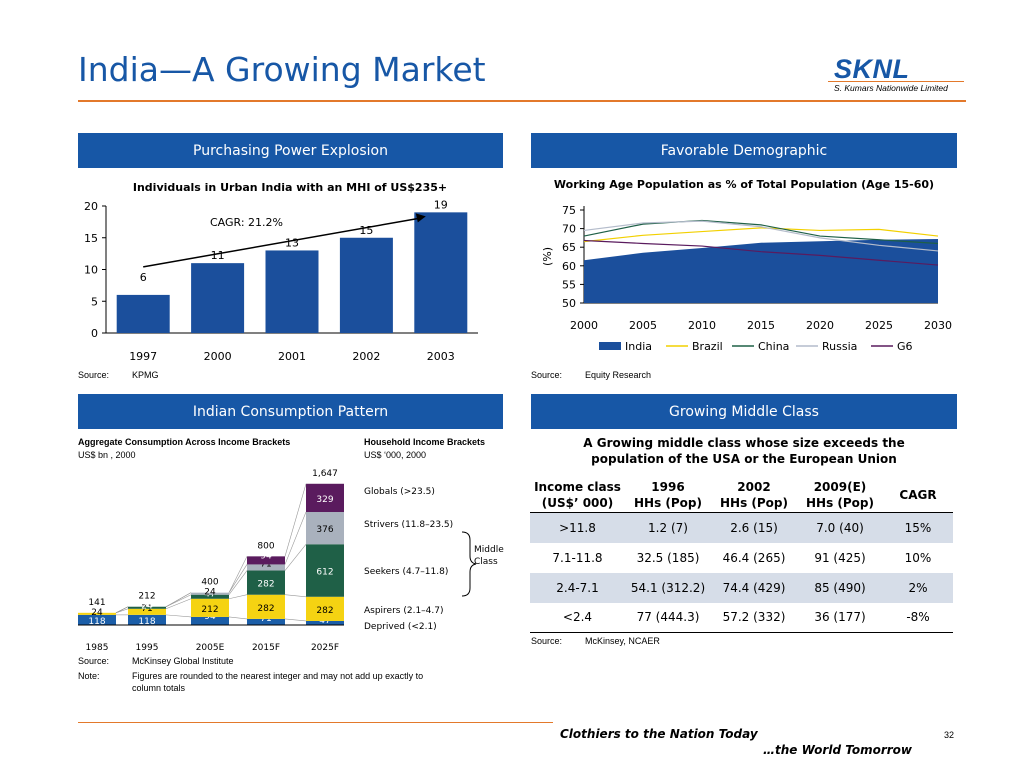 Image resolution: width=1024 pixels, height=768 pixels. Describe the element at coordinates (838, 750) in the screenshot. I see `footer-tagline-2: …the World Tomorrow` at that location.